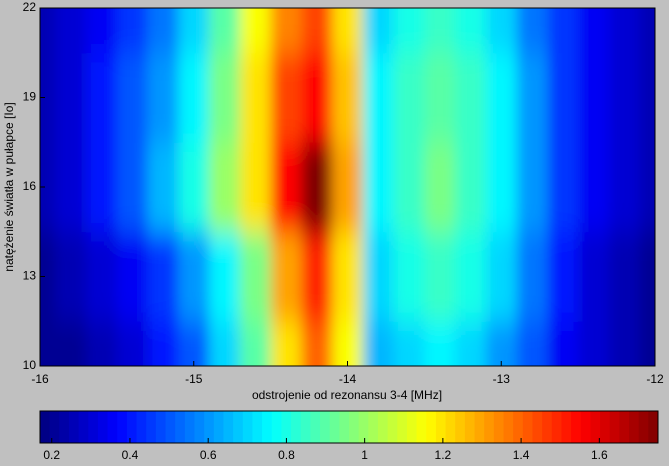  What do you see at coordinates (30, 7) in the screenshot?
I see `y-tick-label: 22` at bounding box center [30, 7].